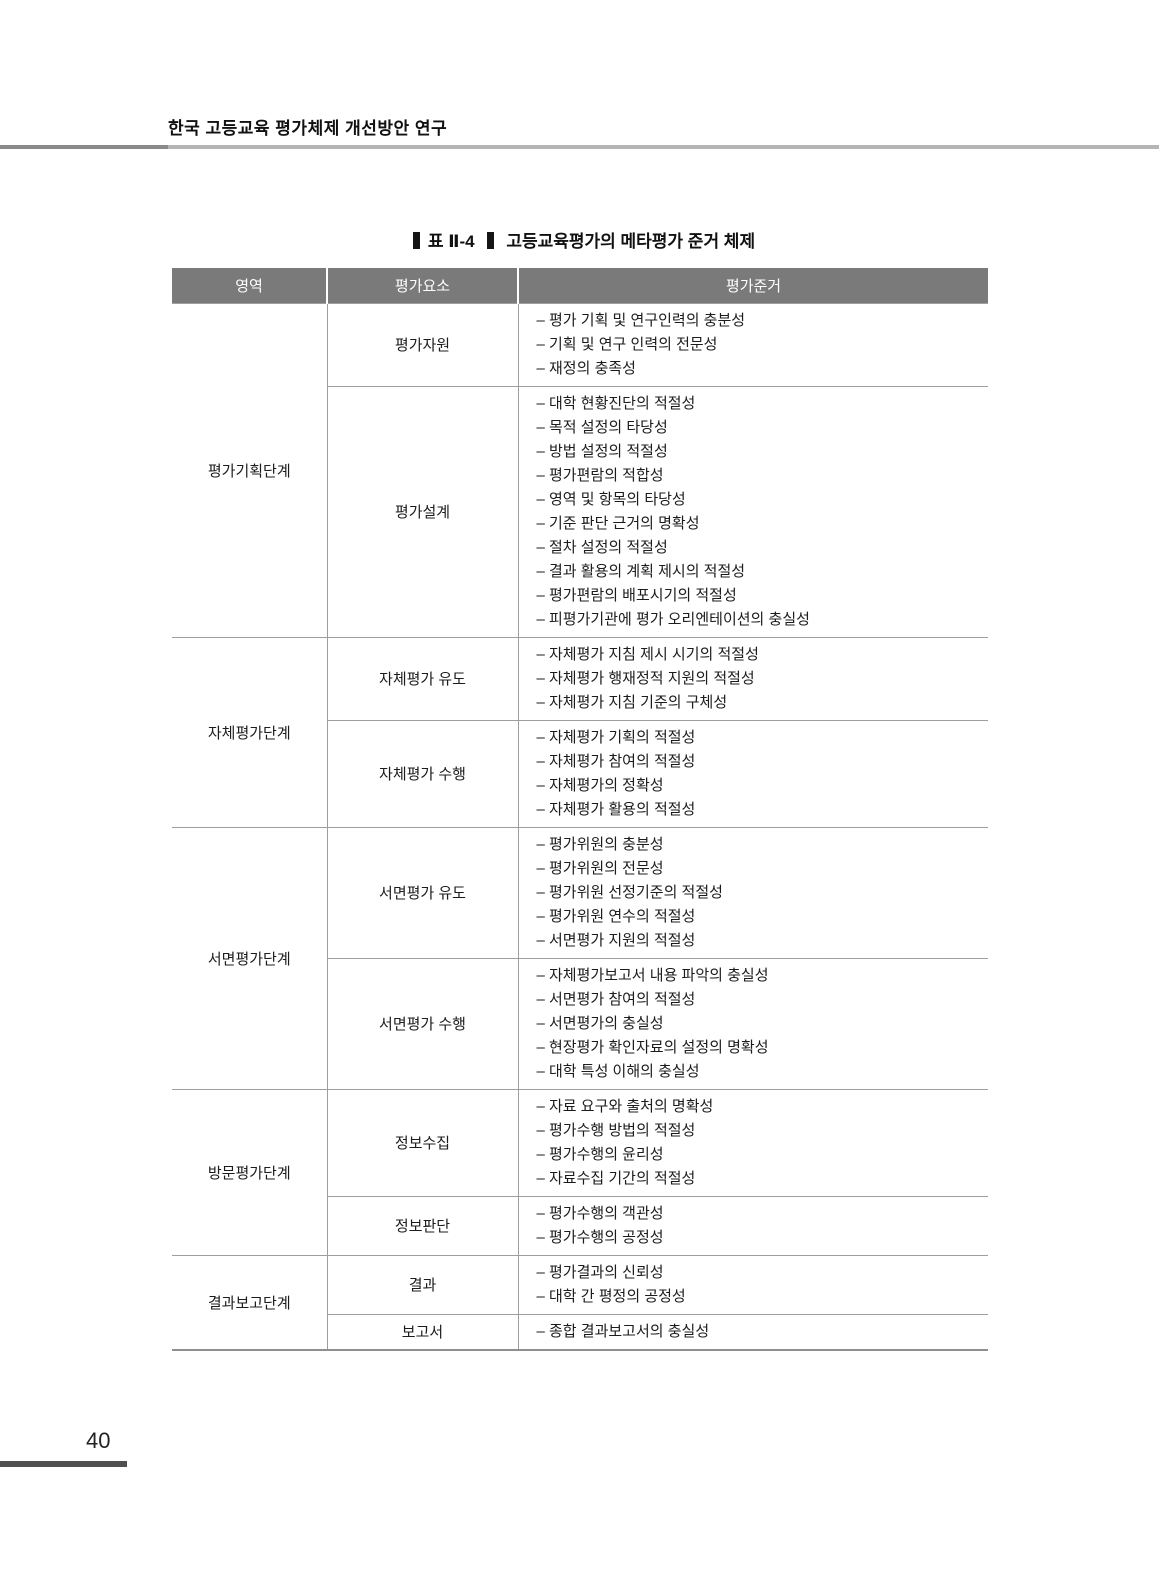 Image resolution: width=1159 pixels, height=1571 pixels. Describe the element at coordinates (641, 320) in the screenshot. I see `criteria-item: – 평가 기획 및 연구인력의 충분성` at that location.